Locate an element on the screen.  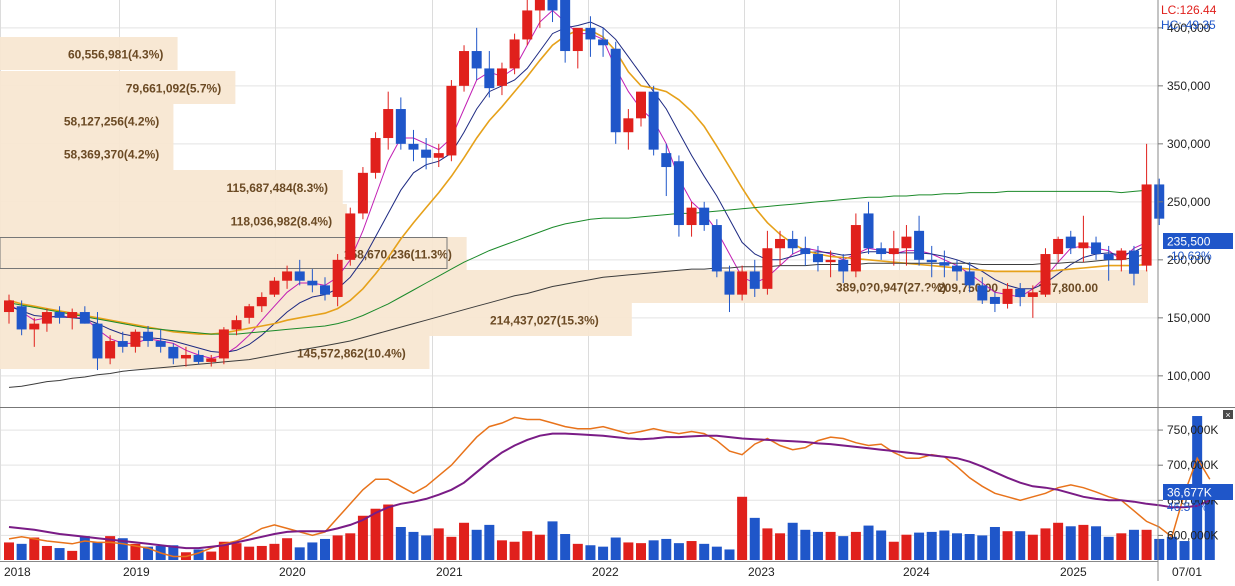
time-tick-label: 2024 is located at coordinates (916, 572).